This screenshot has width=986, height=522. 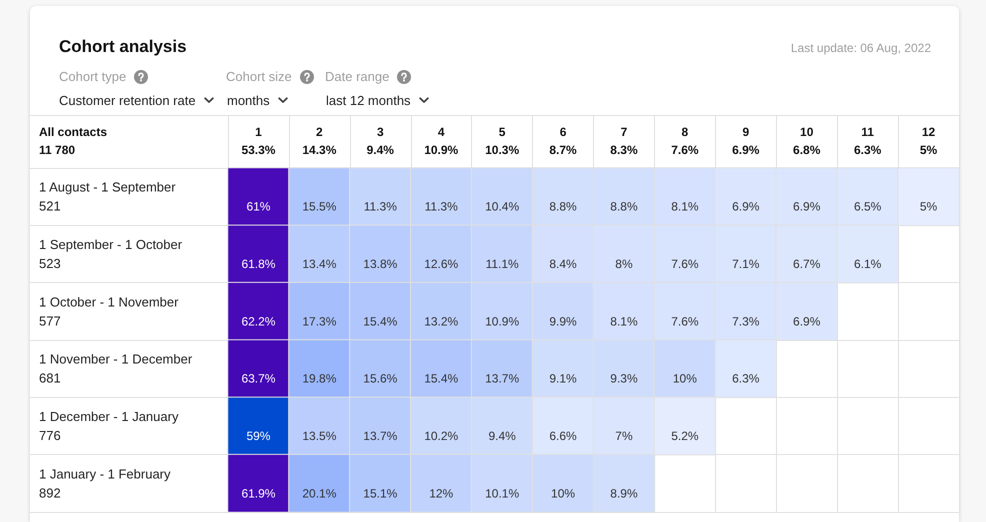 What do you see at coordinates (107, 197) in the screenshot?
I see `y-tick-label: 1 August - 1 September 521` at bounding box center [107, 197].